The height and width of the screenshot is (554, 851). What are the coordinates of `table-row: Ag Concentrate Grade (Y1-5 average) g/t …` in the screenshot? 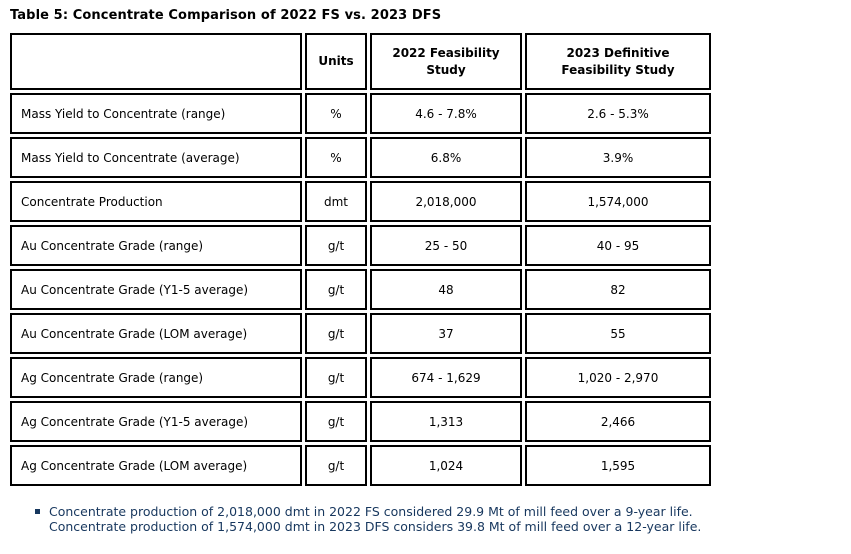 It's located at (360, 421).